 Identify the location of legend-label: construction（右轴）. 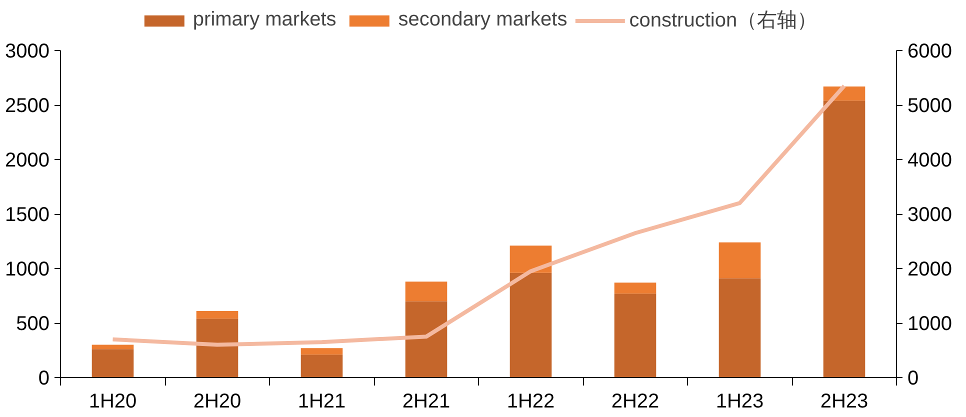
(723, 21).